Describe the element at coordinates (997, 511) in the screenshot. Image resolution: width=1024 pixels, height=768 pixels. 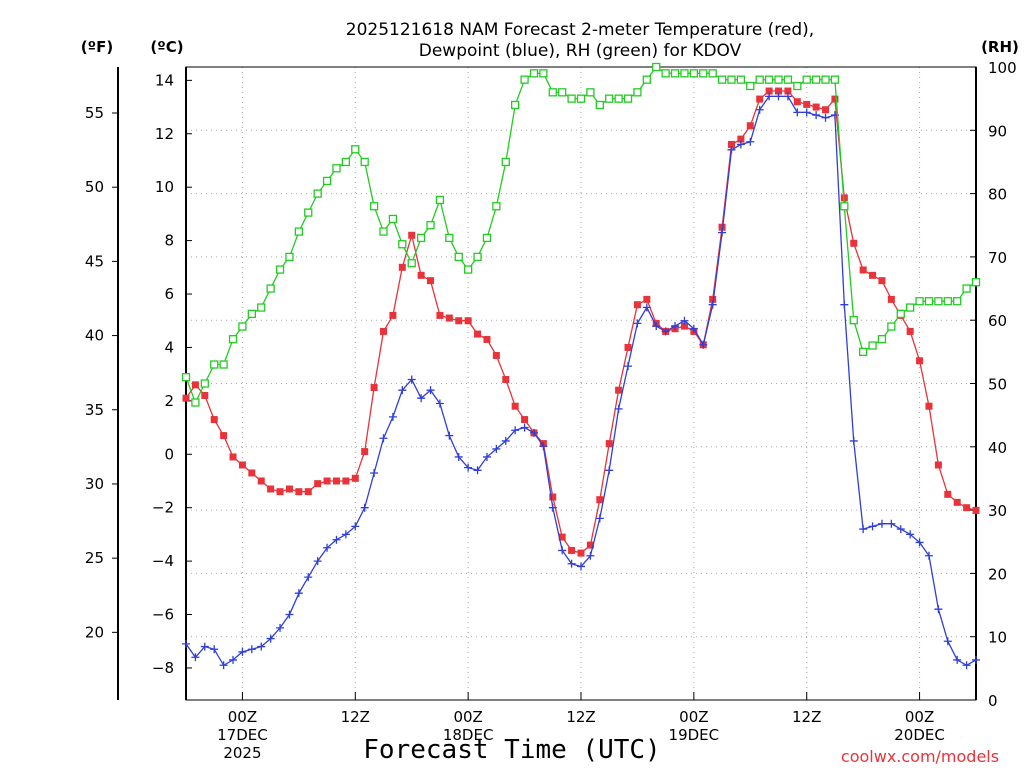
I see `rh-tick-label: 30` at that location.